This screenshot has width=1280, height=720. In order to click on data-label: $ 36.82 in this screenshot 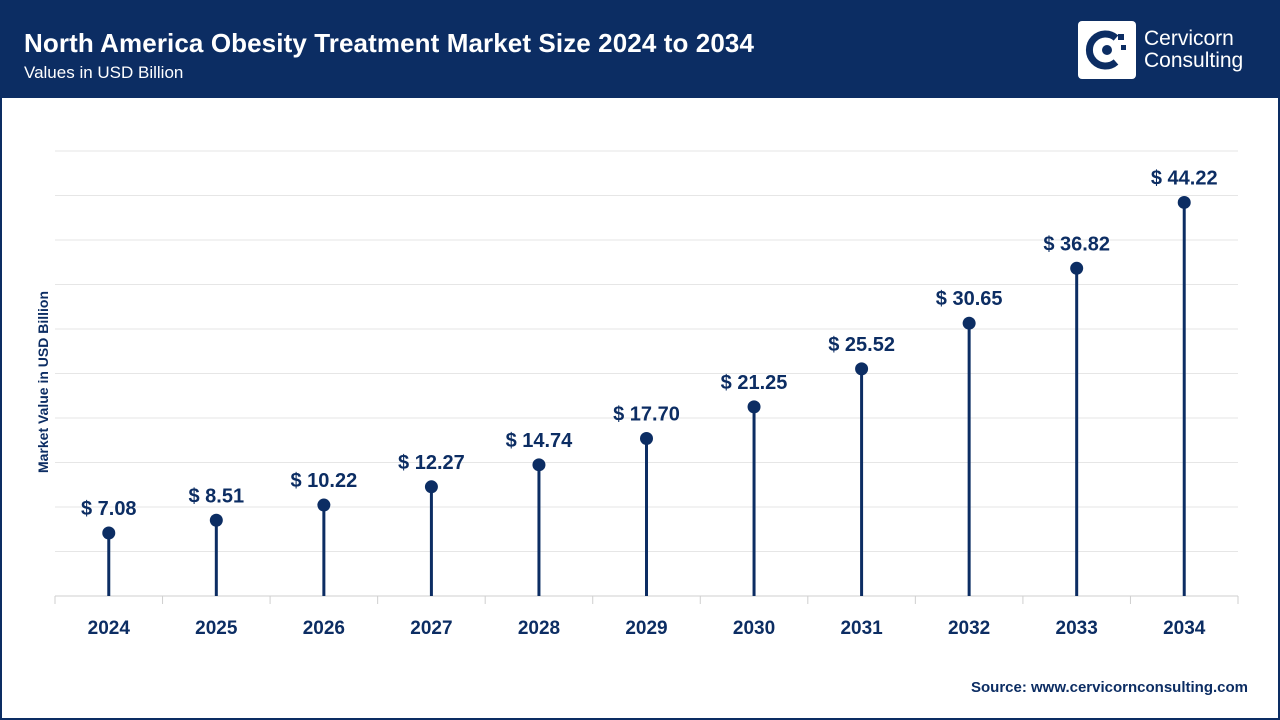, I will do `click(1076, 244)`.